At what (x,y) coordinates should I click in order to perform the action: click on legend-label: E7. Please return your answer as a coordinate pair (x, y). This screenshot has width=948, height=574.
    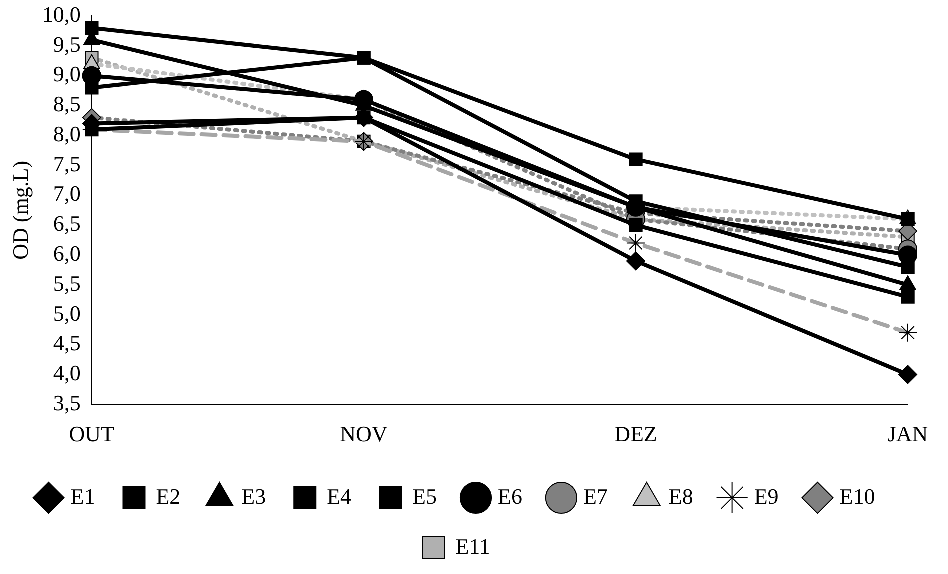
    Looking at the image, I should click on (595, 496).